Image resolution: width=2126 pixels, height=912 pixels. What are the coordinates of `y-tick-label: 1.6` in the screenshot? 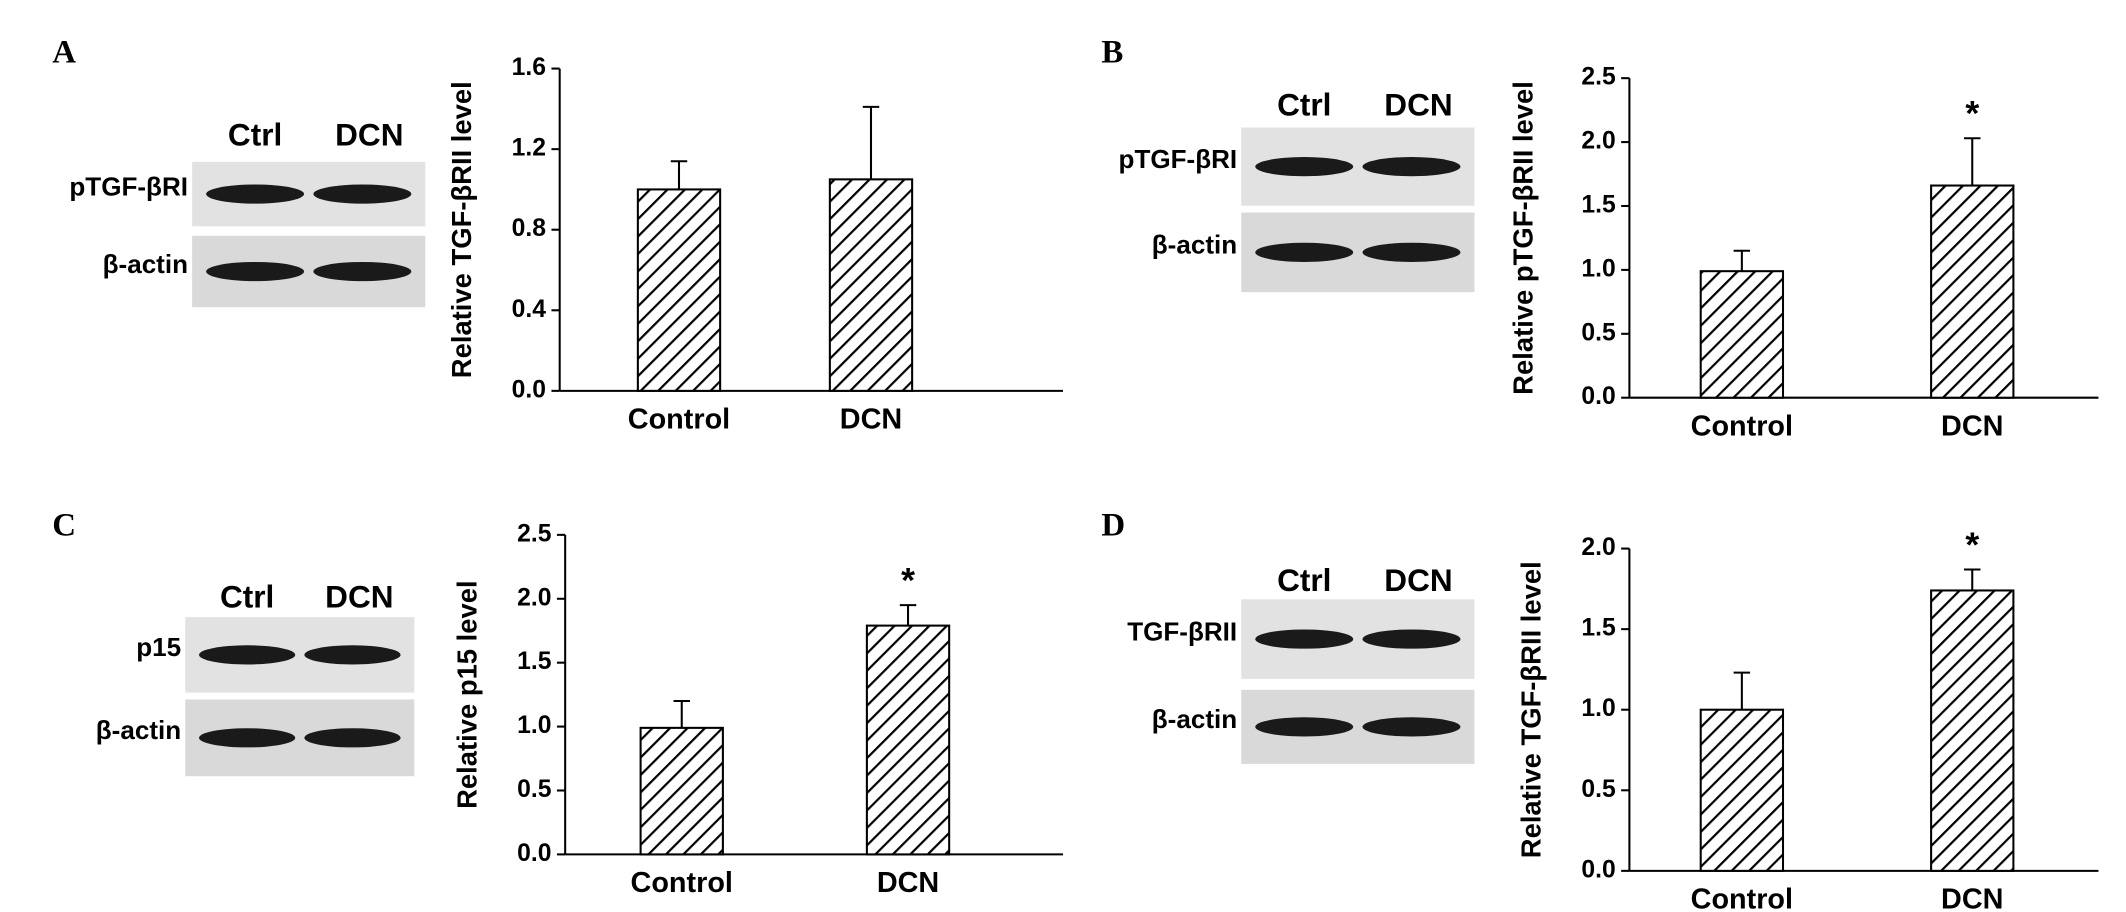 It's located at (529, 67).